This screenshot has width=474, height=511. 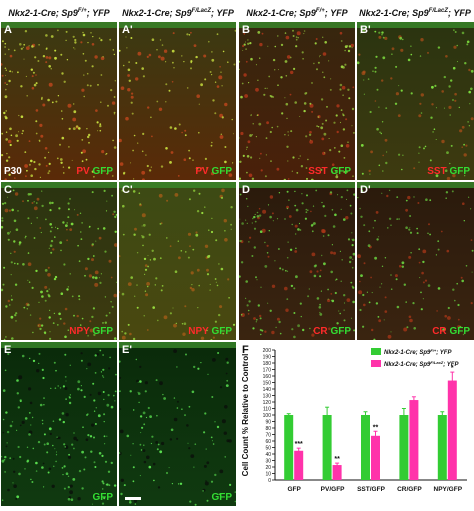 What do you see at coordinates (267, 416) in the screenshot?
I see `y-tick-label: 100` at bounding box center [267, 416].